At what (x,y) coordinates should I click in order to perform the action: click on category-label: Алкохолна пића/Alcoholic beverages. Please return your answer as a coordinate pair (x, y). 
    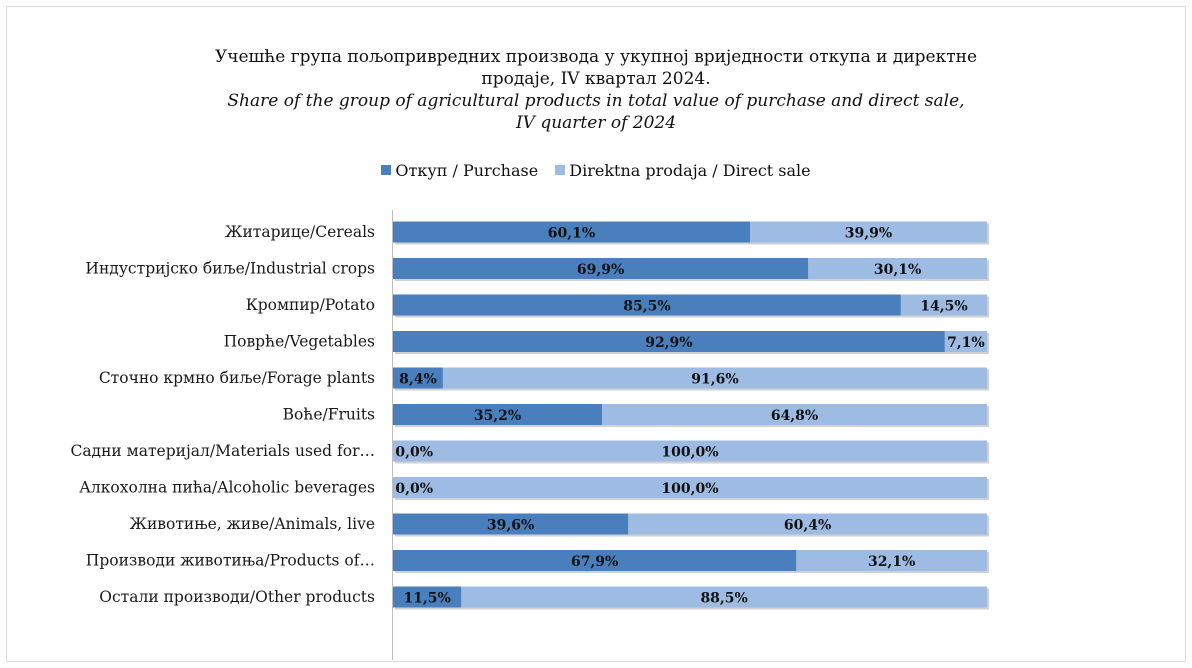
    Looking at the image, I should click on (227, 488).